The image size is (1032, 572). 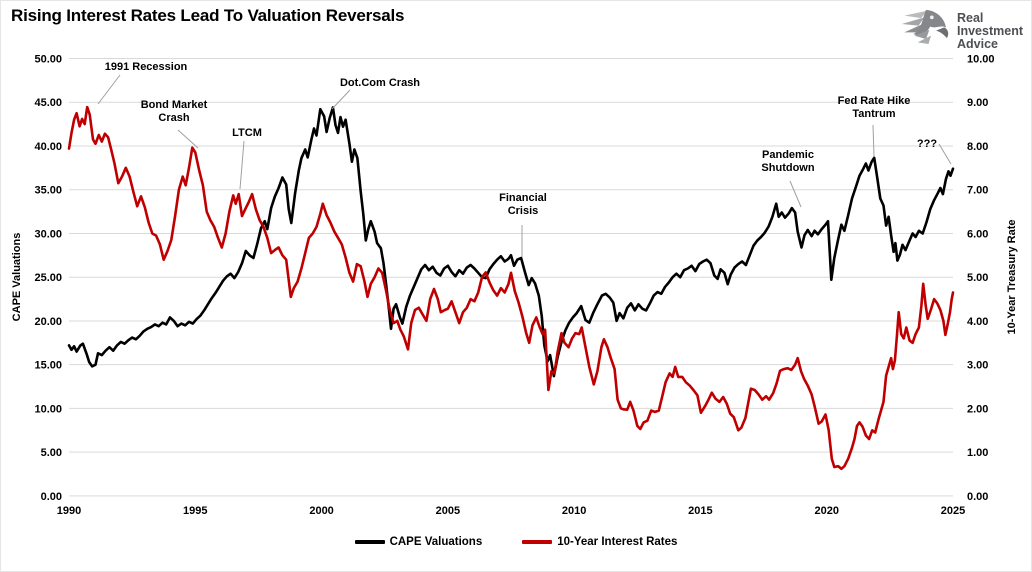 I want to click on logo-word-investment: Investment, so click(x=990, y=31).